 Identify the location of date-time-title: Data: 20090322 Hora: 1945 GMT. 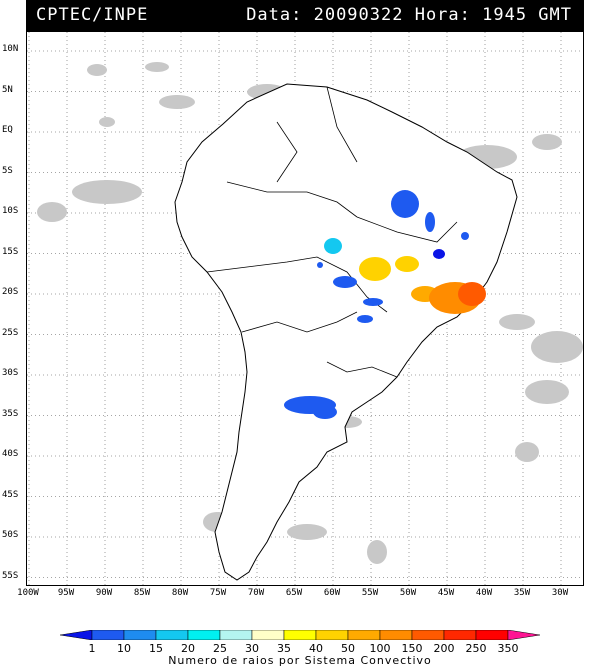
(409, 15).